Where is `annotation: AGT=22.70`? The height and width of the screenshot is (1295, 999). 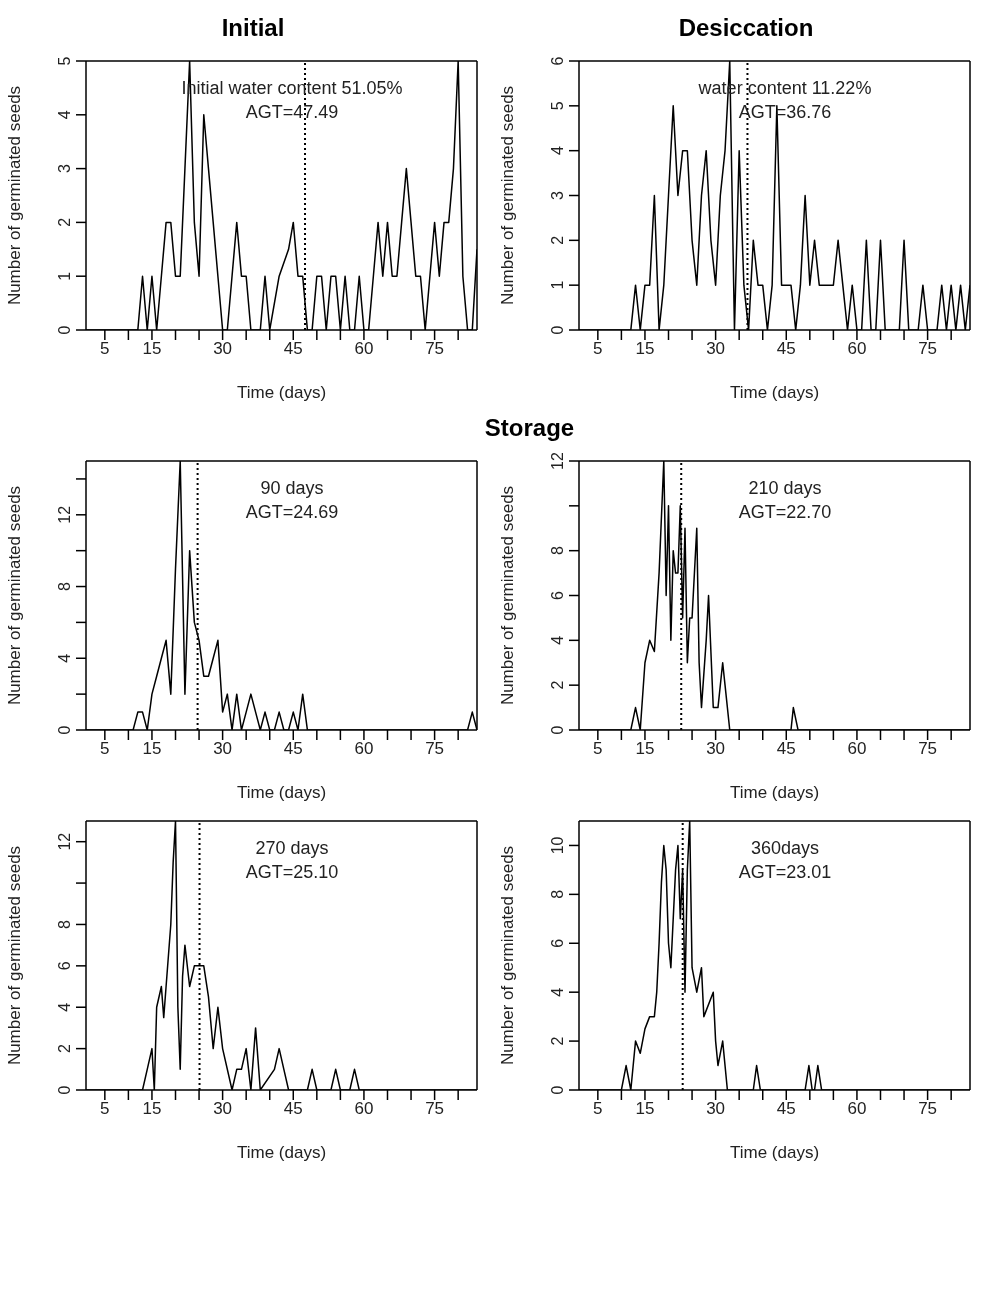 annotation: AGT=22.70 is located at coordinates (785, 512).